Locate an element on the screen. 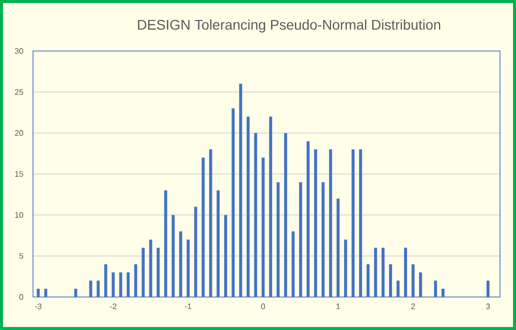  y-tick-label: 20 is located at coordinates (19, 133).